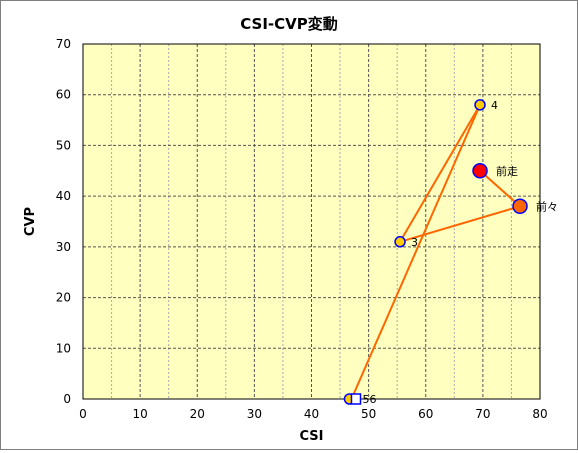 This screenshot has width=578, height=453. What do you see at coordinates (414, 242) in the screenshot?
I see `point-label: 3` at bounding box center [414, 242].